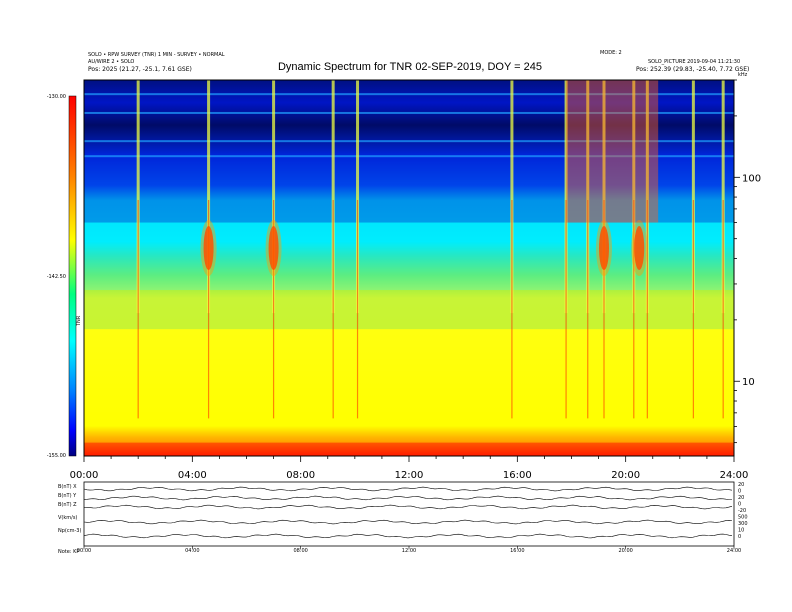 The height and width of the screenshot is (612, 792). Describe the element at coordinates (111, 62) in the screenshot. I see `header-left-line-2: AU/WIRE 2 • SOLO` at that location.